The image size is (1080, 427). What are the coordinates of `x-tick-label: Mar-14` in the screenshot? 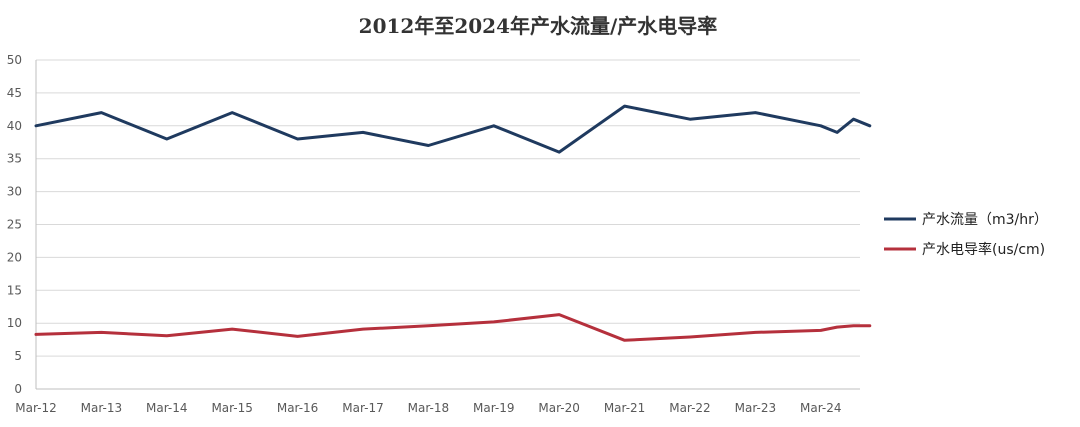 It's located at (166, 408).